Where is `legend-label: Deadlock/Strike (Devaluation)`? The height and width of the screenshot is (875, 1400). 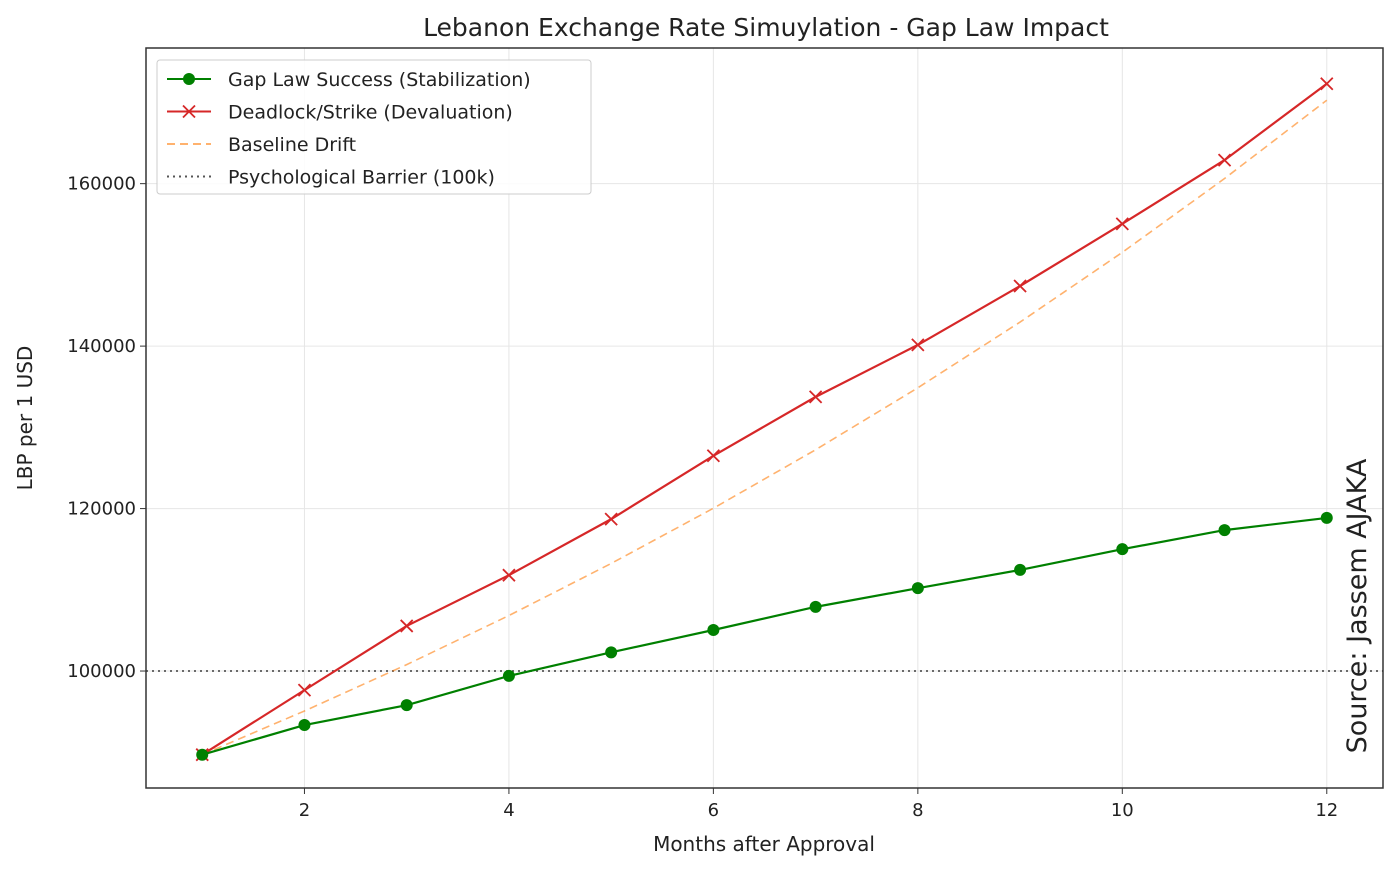
legend-label: Deadlock/Strike (Devaluation) is located at coordinates (370, 113).